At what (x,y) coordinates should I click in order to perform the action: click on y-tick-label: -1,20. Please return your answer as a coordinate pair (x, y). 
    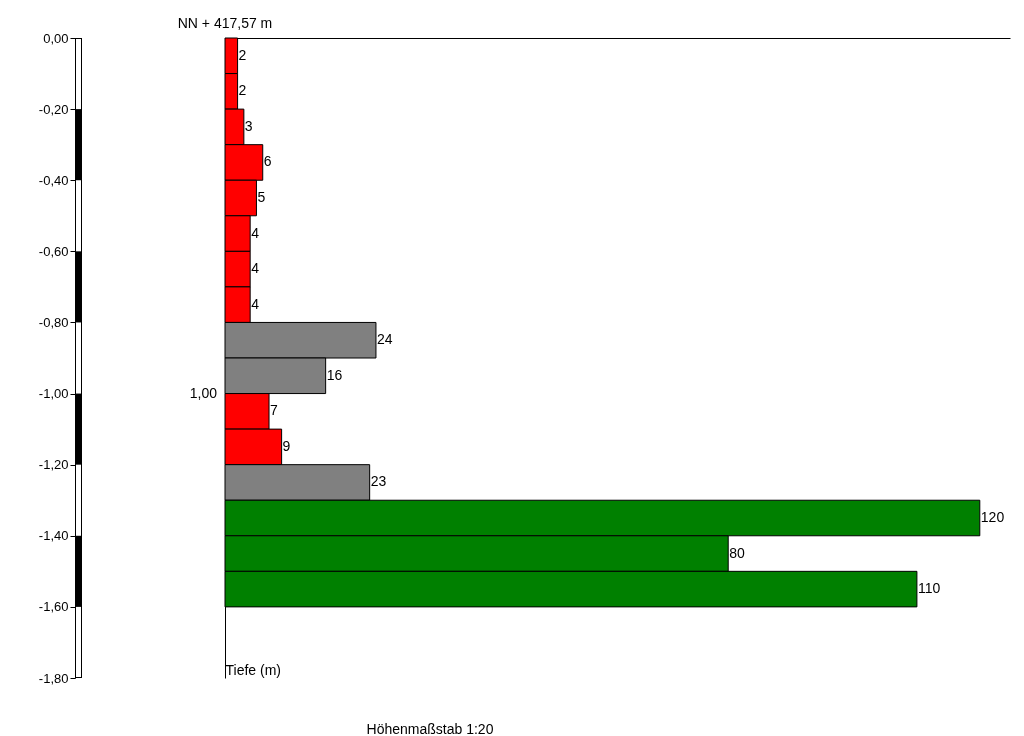
    Looking at the image, I should click on (53, 465).